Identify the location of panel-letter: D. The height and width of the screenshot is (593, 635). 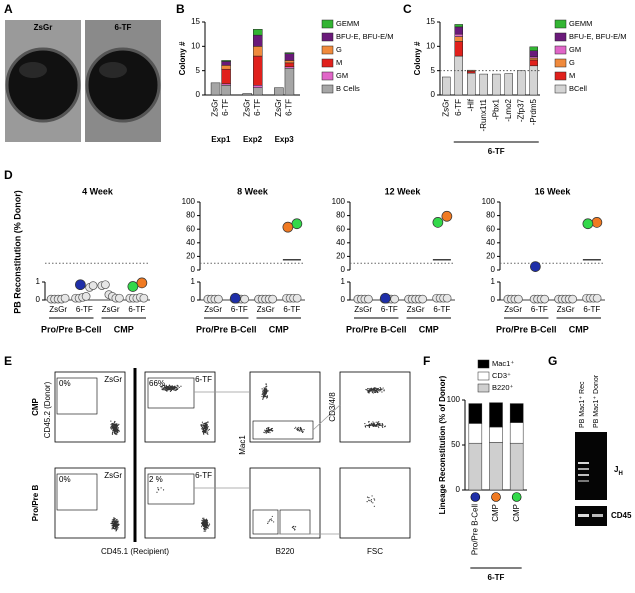
(8, 175).